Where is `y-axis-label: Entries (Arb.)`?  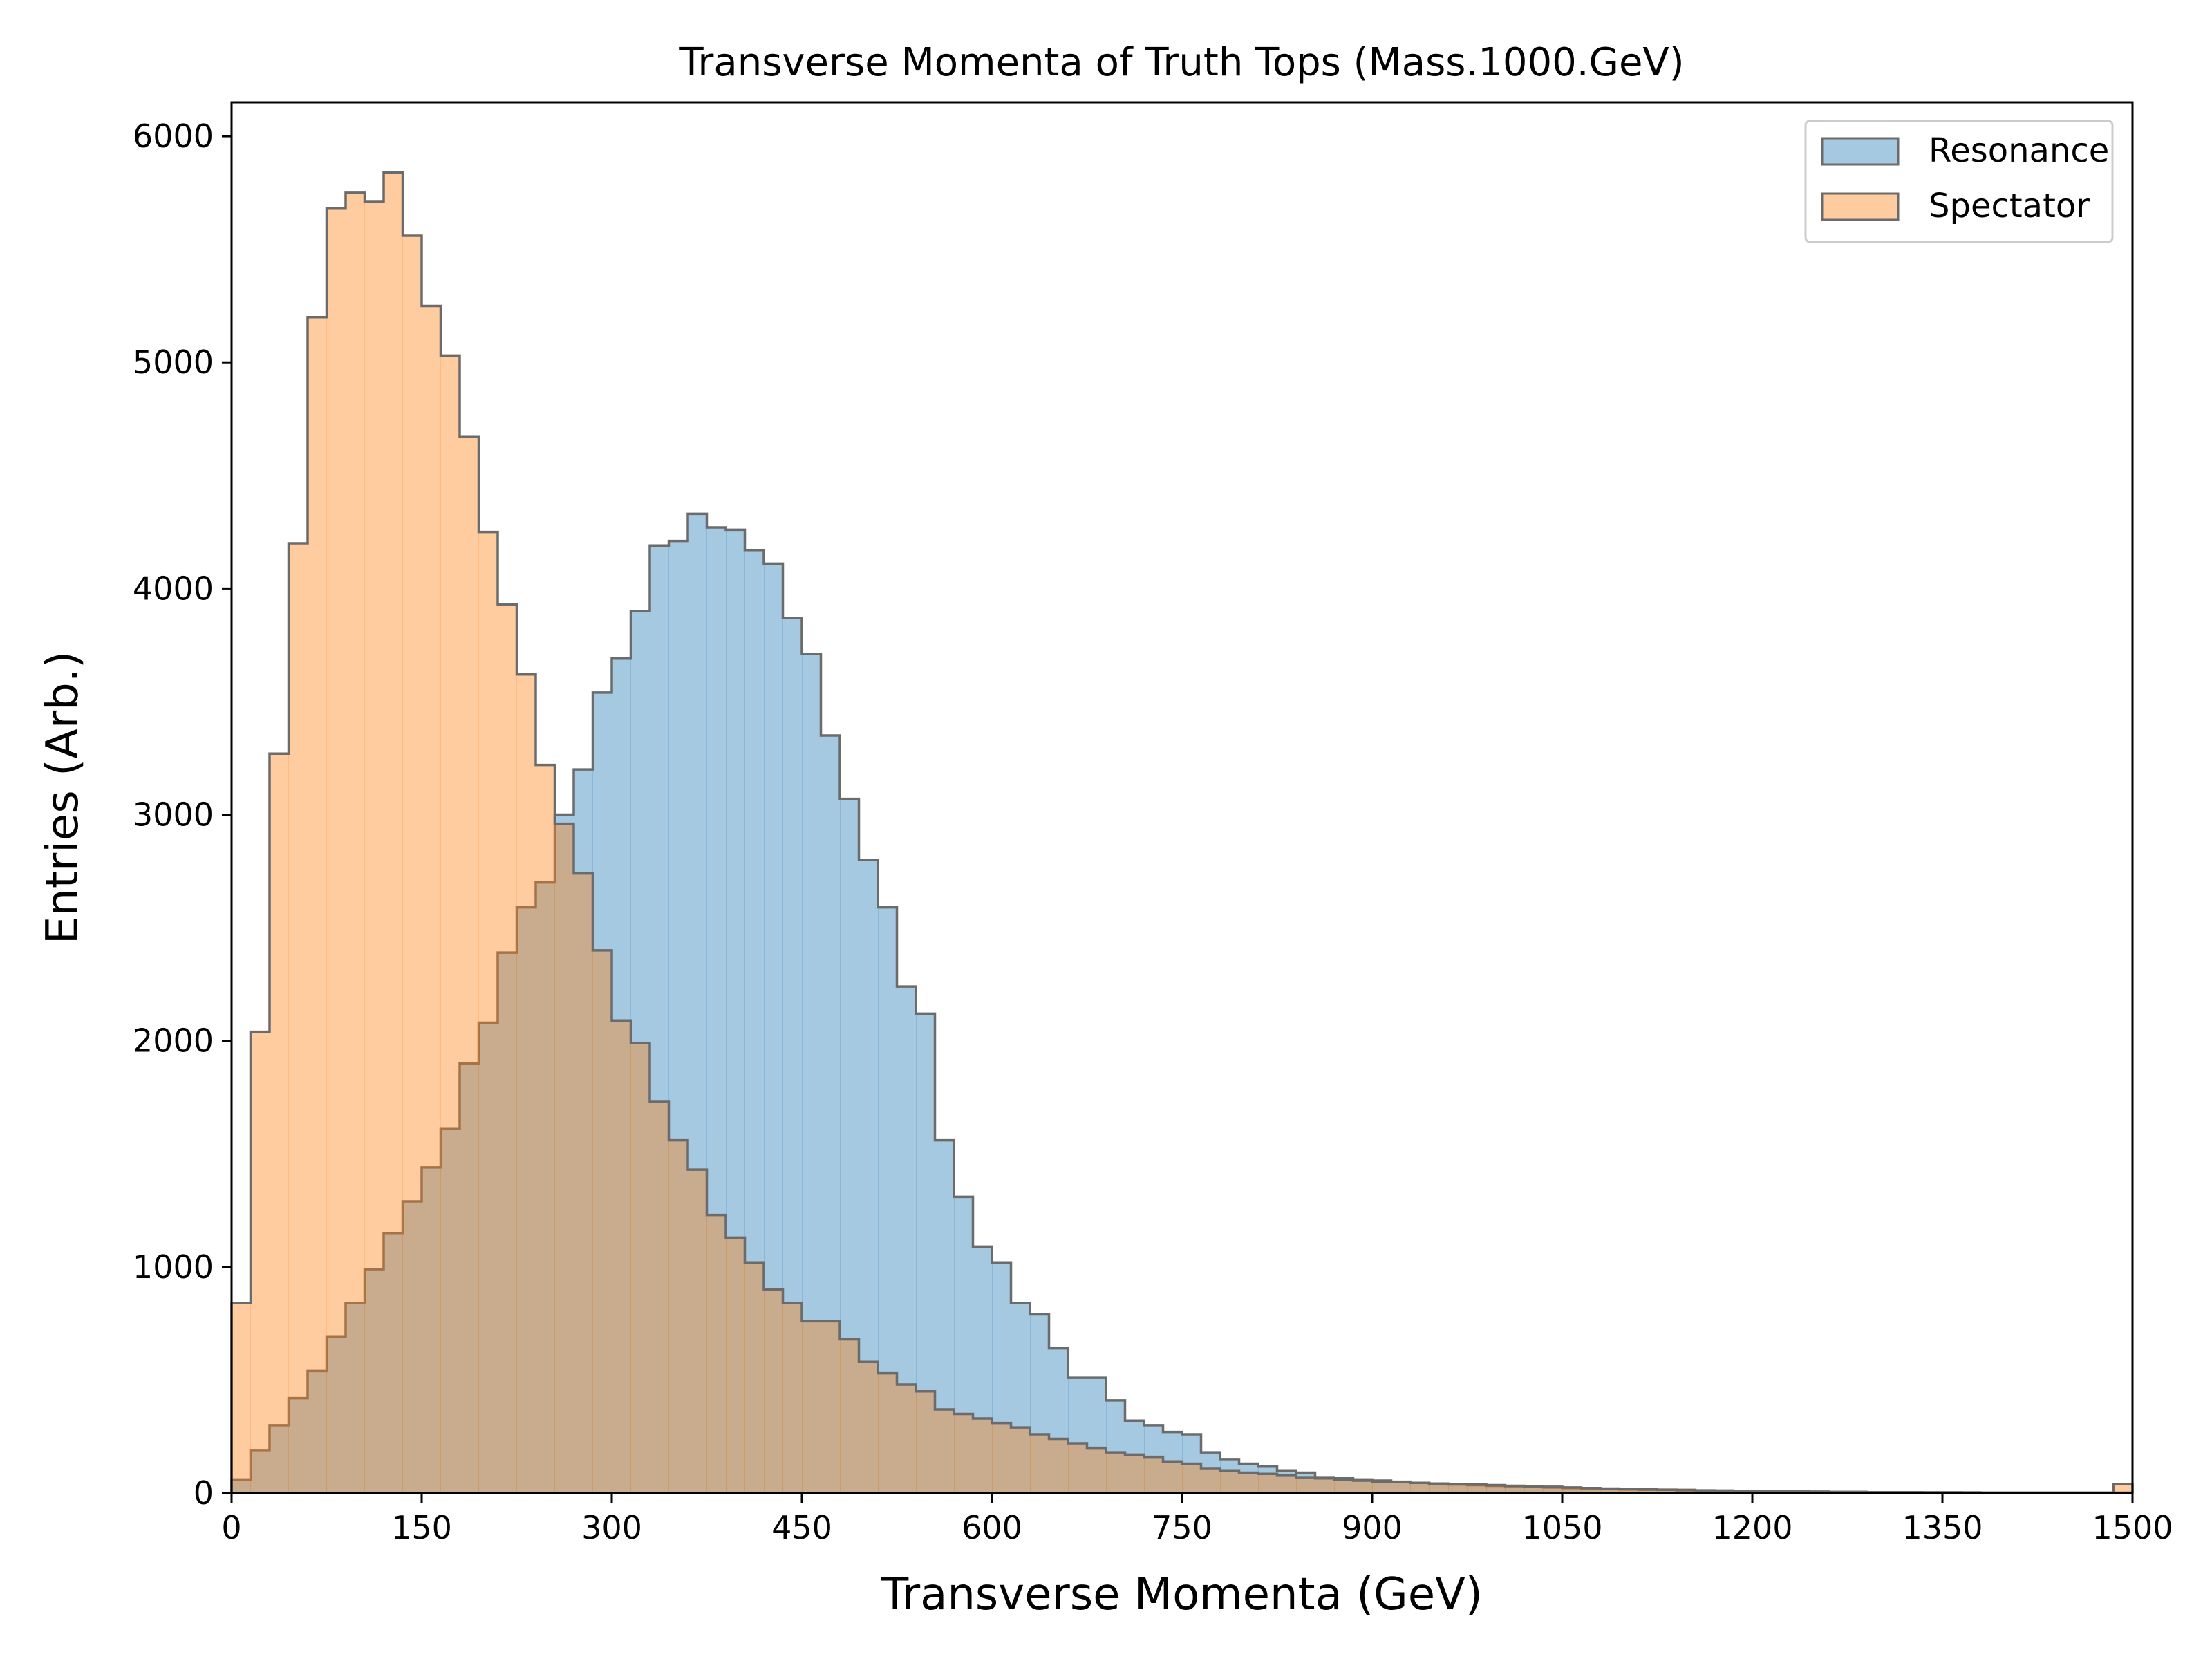 y-axis-label: Entries (Arb.) is located at coordinates (62, 798).